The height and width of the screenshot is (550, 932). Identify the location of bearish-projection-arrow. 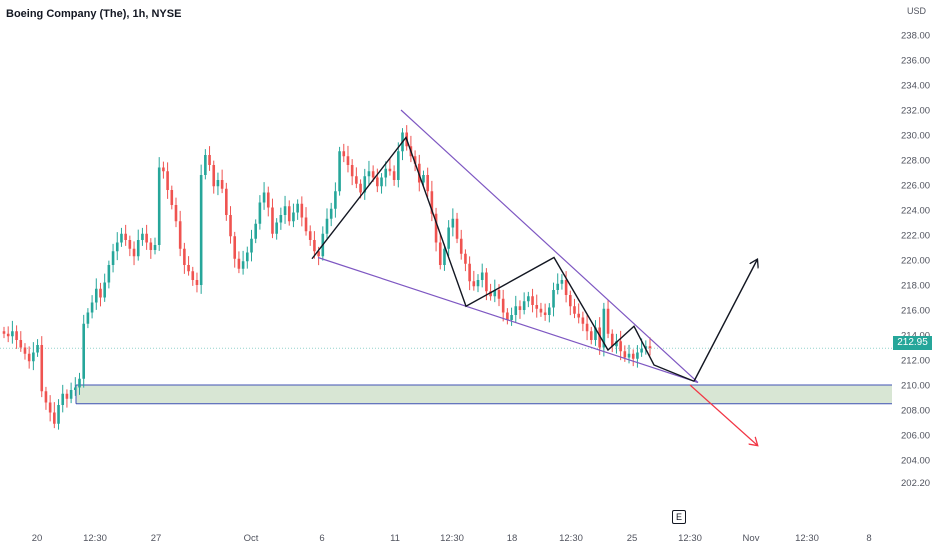
(723, 414).